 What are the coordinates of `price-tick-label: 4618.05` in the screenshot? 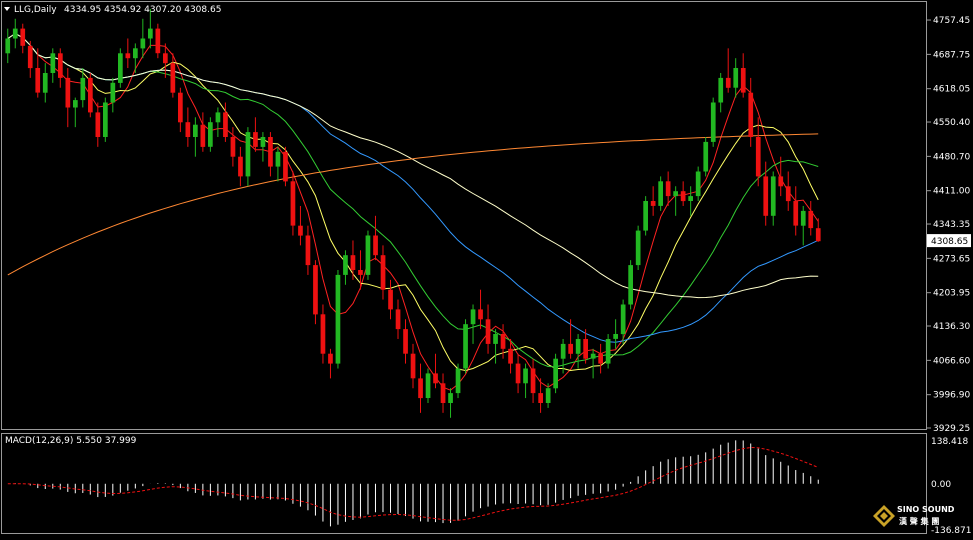 It's located at (951, 90).